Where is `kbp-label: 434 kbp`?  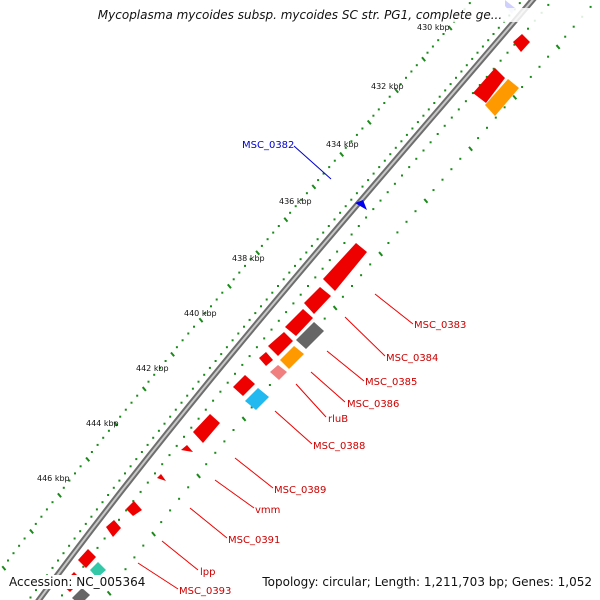 kbp-label: 434 kbp is located at coordinates (342, 144).